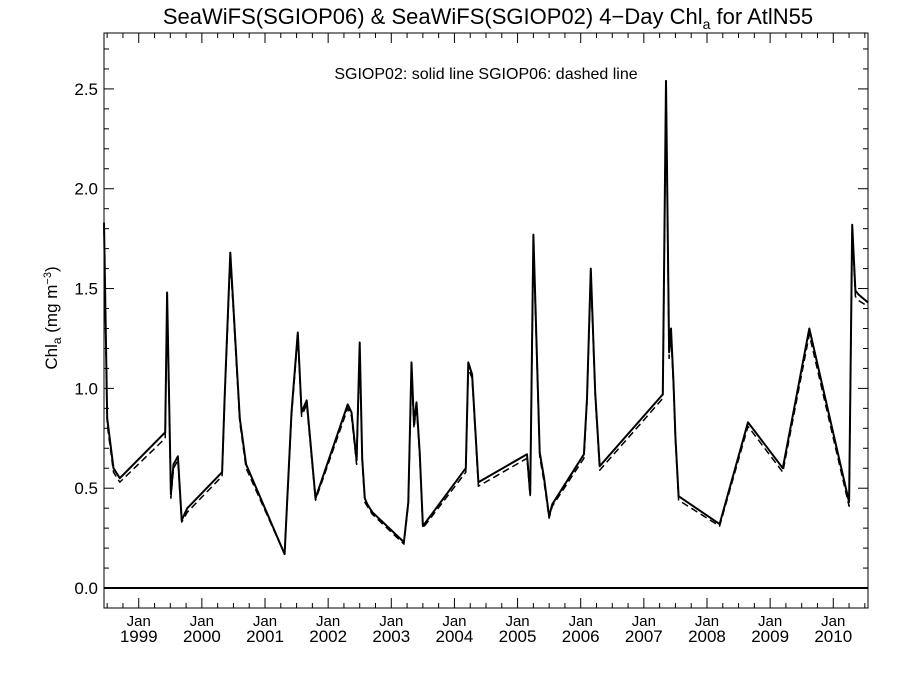  I want to click on y-tick-label: 0.5, so click(86, 488).